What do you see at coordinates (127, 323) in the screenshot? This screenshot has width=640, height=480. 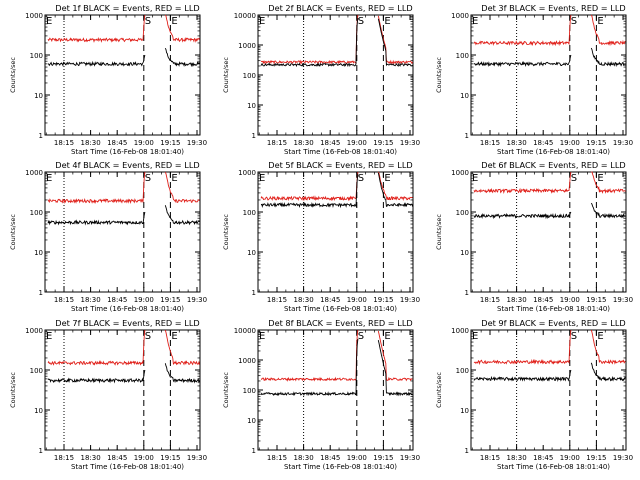 I see `chart-title: Det 7f BLACK = Events, RED = LLD` at bounding box center [127, 323].